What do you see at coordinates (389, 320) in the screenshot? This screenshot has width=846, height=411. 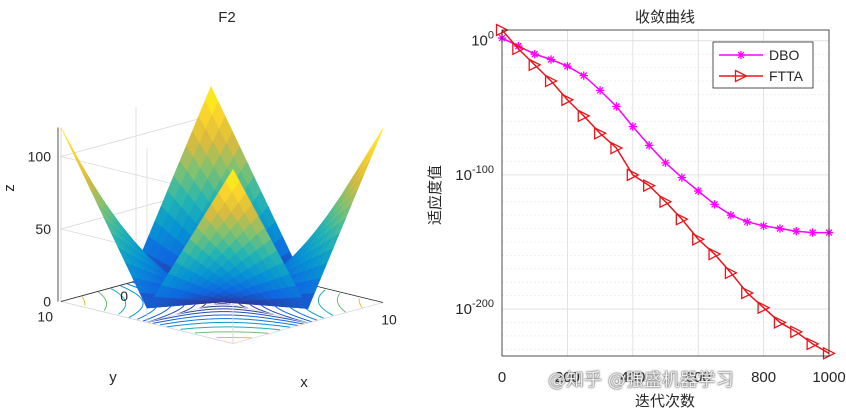 I see `x-tick-label: 10` at bounding box center [389, 320].